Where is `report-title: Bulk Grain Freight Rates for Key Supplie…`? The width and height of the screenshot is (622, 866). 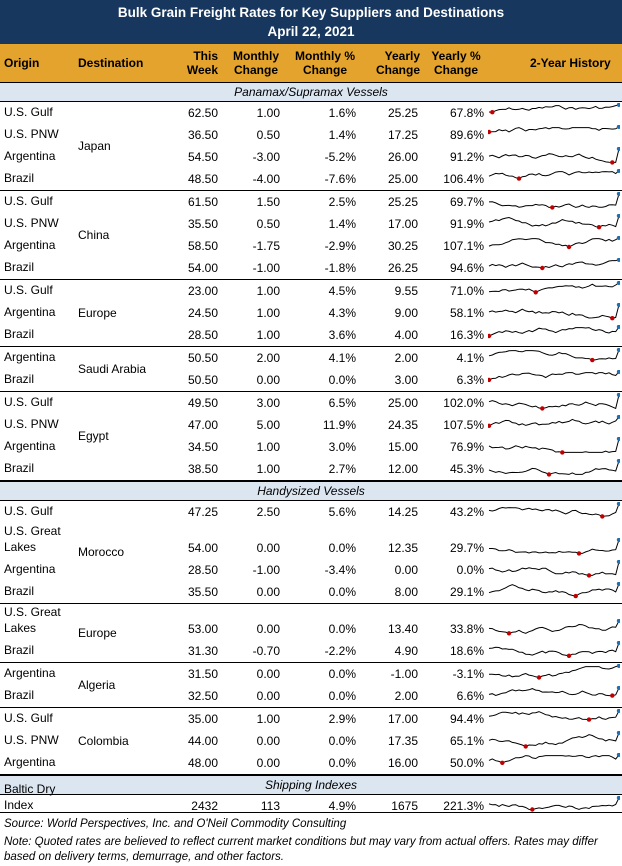 report-title: Bulk Grain Freight Rates for Key Supplie… is located at coordinates (311, 12).